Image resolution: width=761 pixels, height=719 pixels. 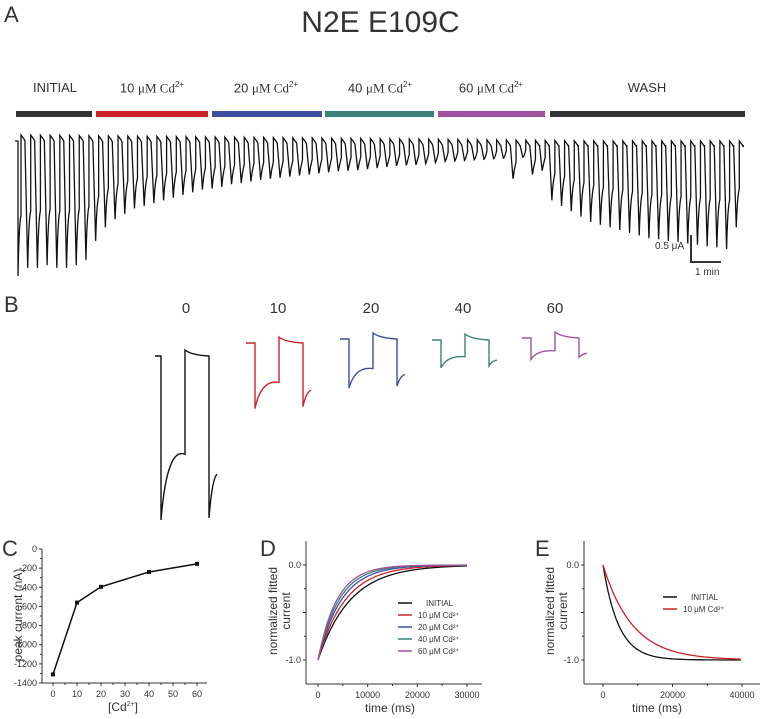 What do you see at coordinates (390, 708) in the screenshot?
I see `d-x-axis-title: time (ms)` at bounding box center [390, 708].